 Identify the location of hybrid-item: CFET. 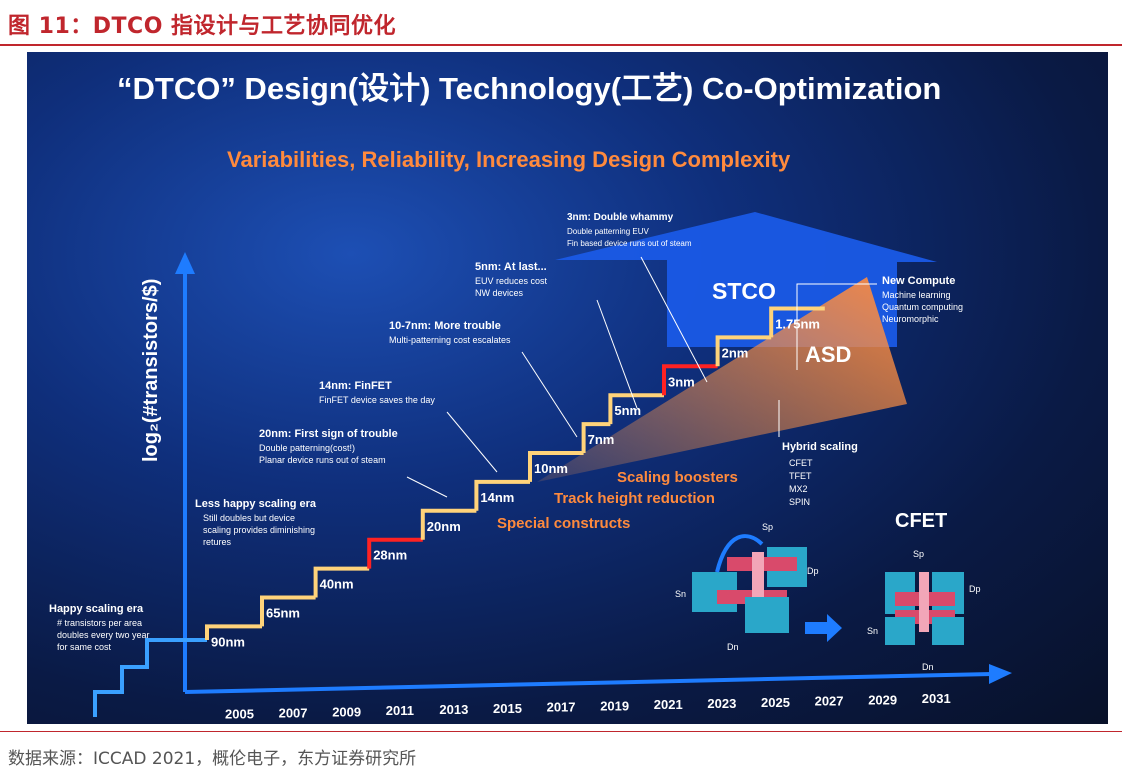
(801, 463).